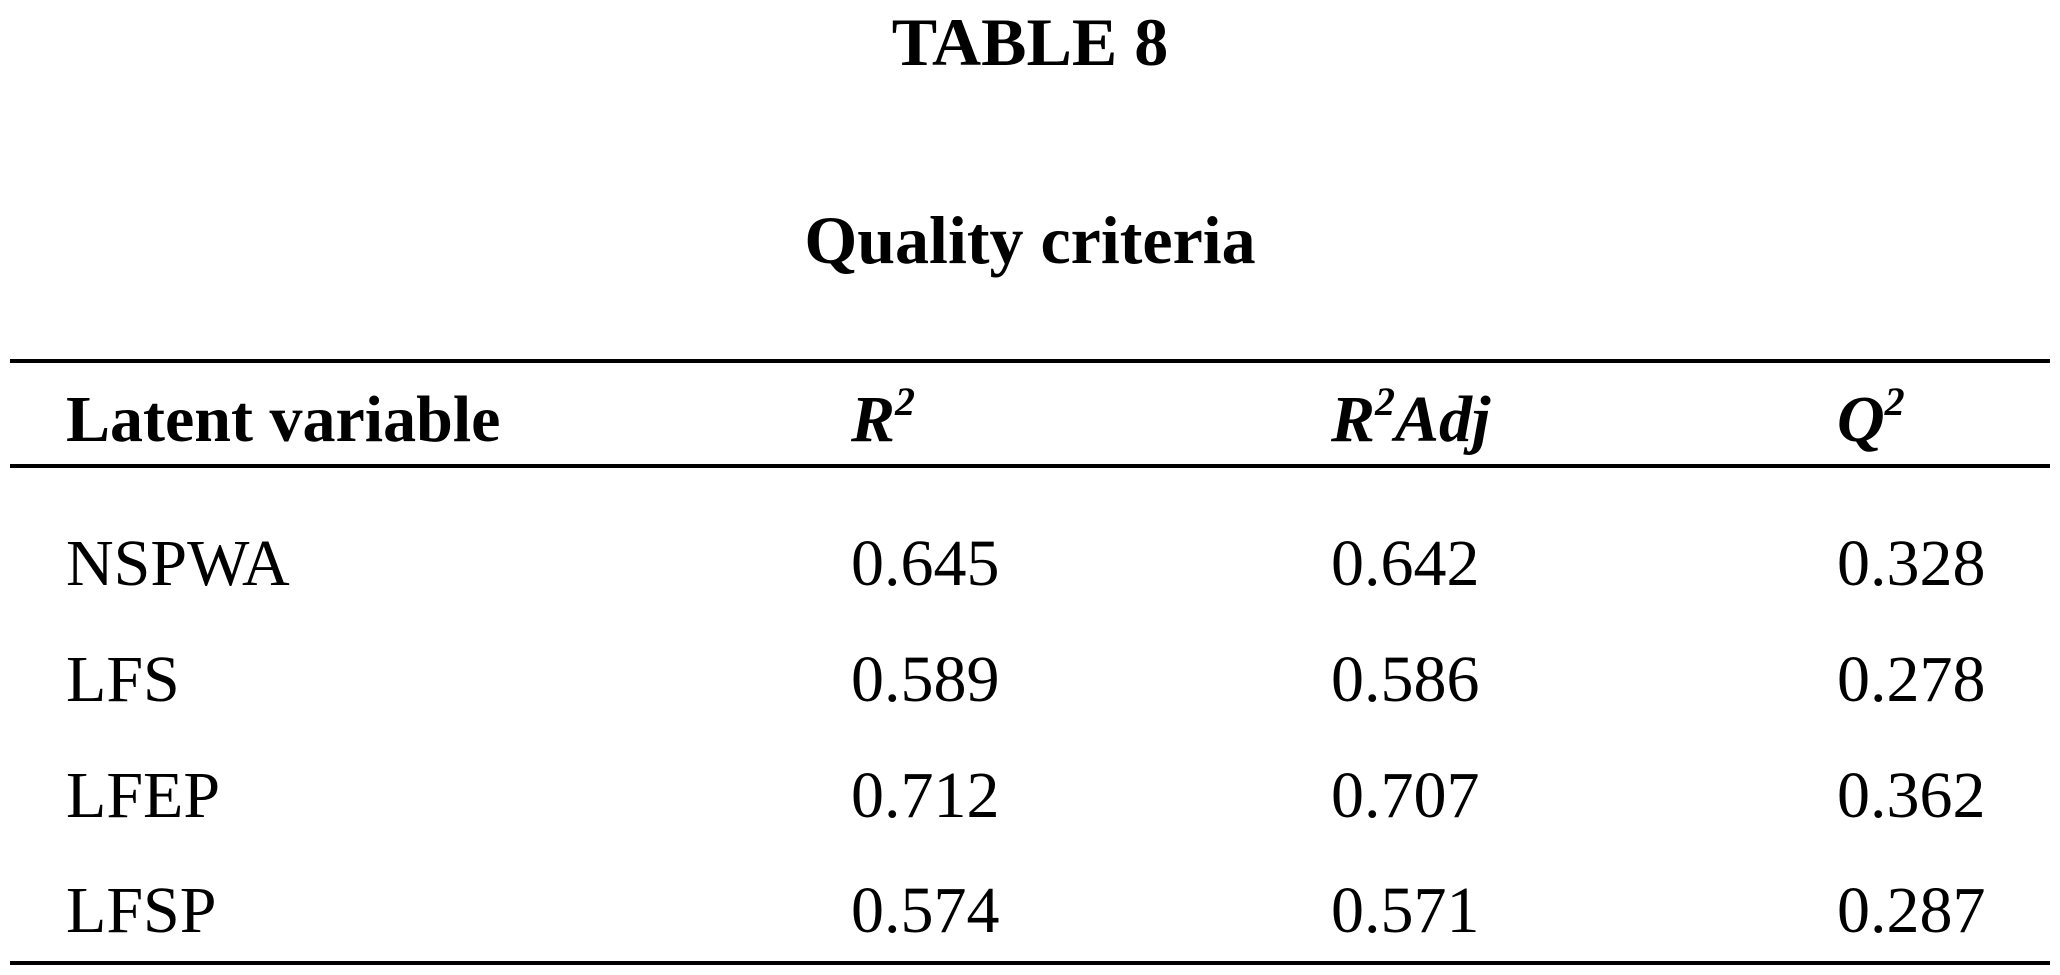  I want to click on table-subtitle: Quality criteria, so click(1030, 240).